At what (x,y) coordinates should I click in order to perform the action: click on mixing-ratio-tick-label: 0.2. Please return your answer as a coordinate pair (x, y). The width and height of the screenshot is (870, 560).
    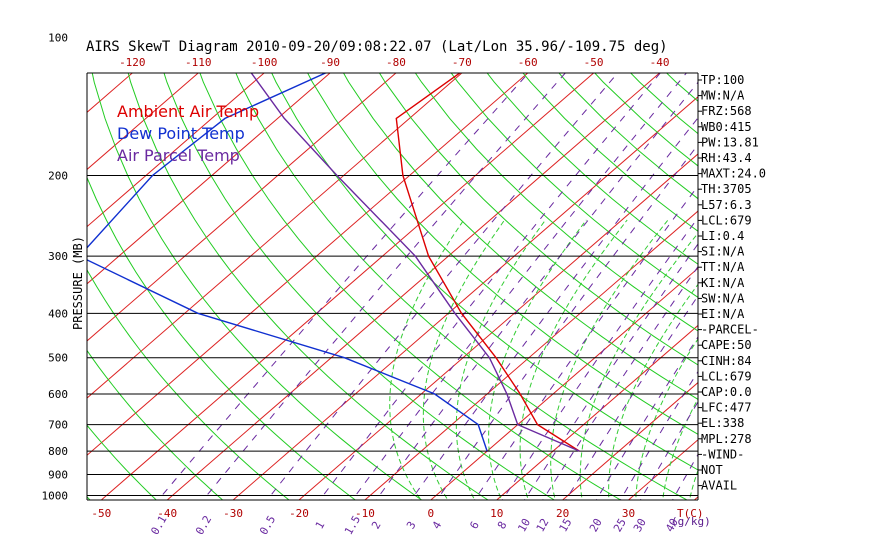
    Looking at the image, I should click on (203, 525).